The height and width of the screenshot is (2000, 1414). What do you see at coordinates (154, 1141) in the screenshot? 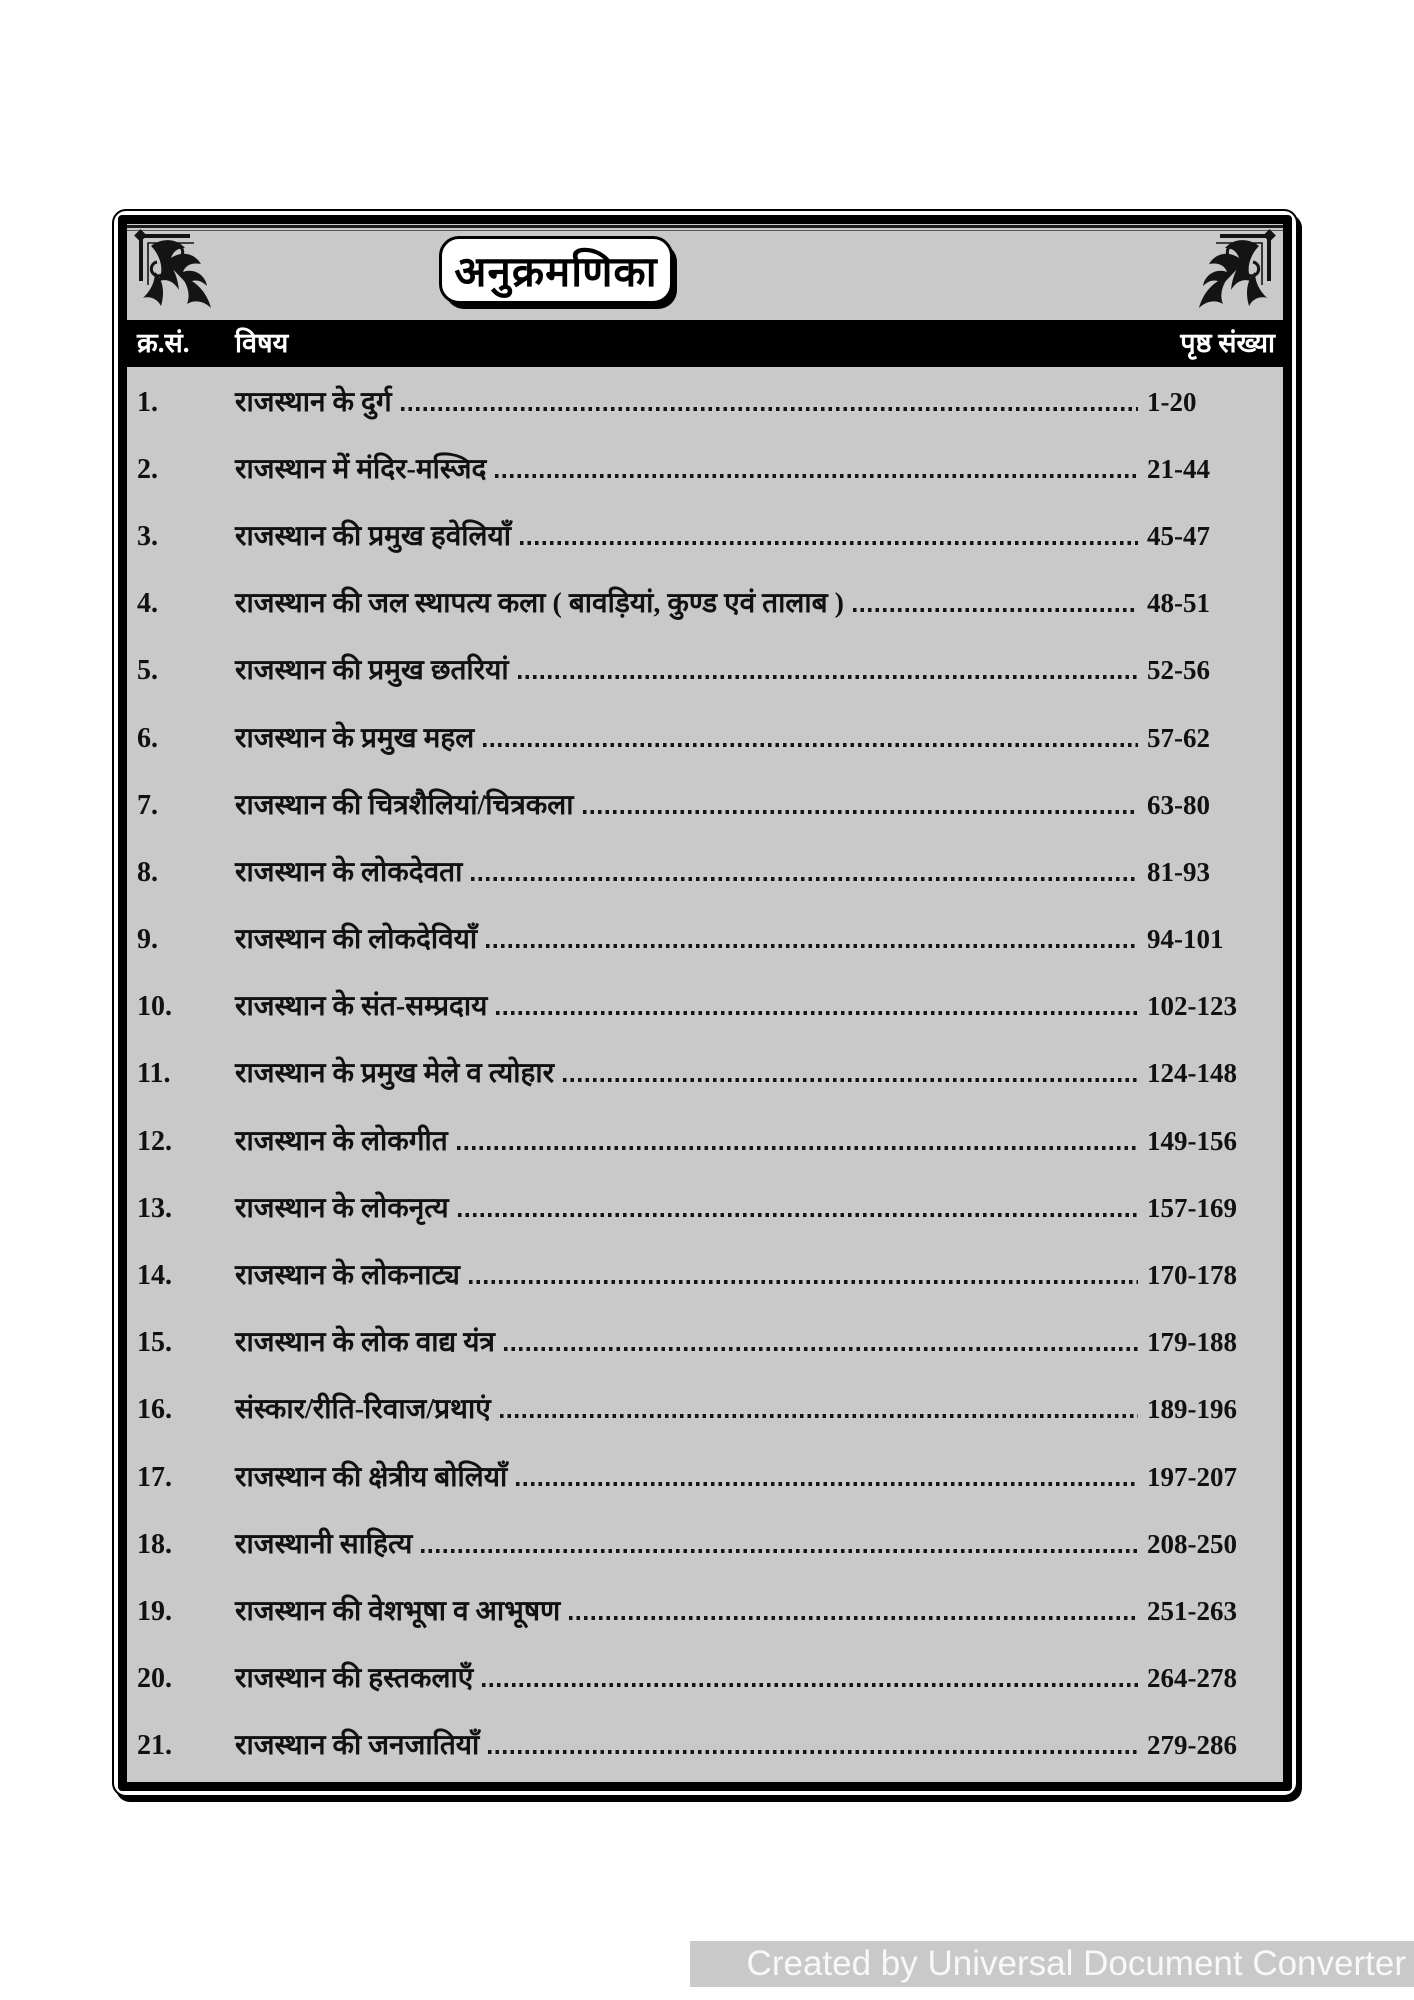
I see `toc-row-number: 12.` at bounding box center [154, 1141].